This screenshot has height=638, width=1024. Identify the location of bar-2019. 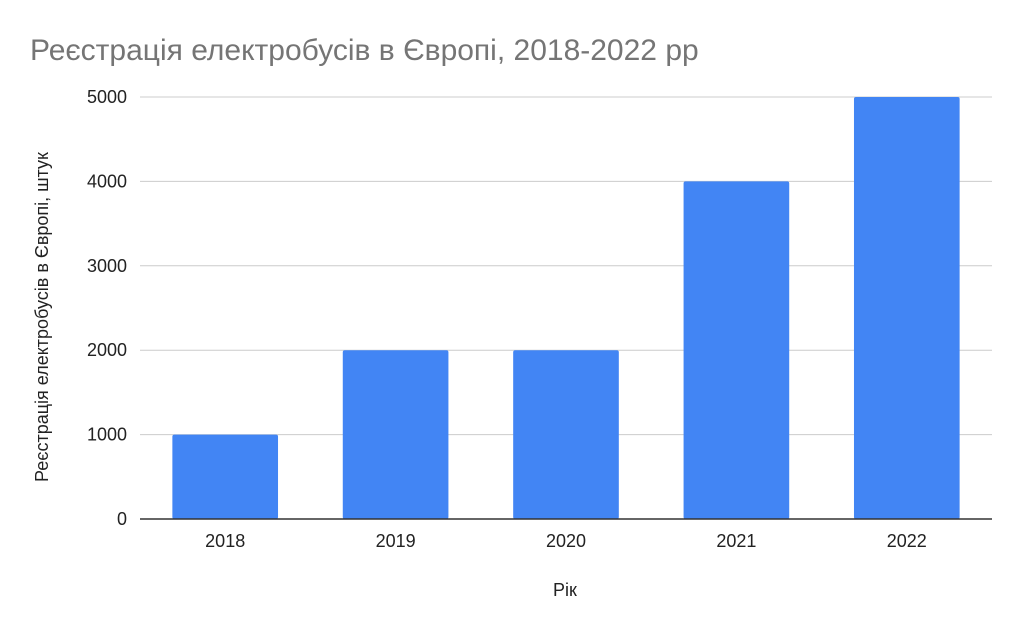
(395, 434).